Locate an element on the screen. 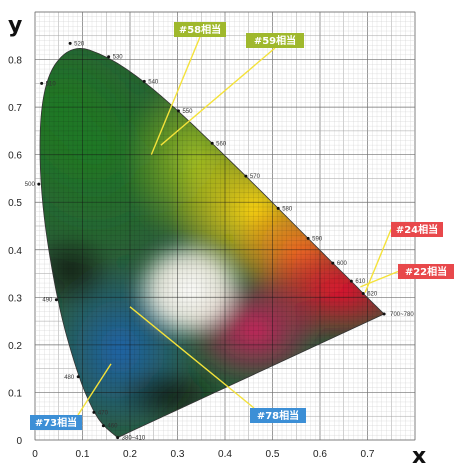  callout-badge: #24相当 is located at coordinates (417, 229).